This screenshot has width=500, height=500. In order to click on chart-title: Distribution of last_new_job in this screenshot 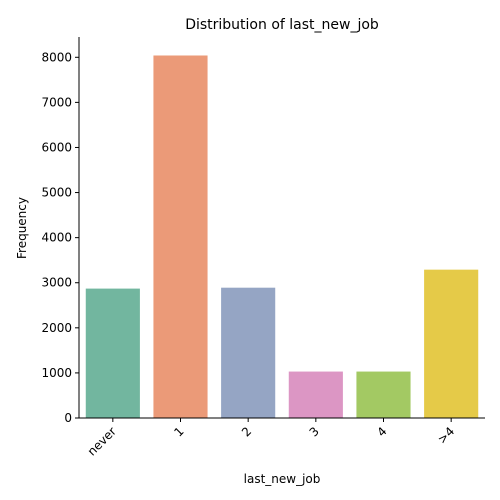, I will do `click(282, 25)`.